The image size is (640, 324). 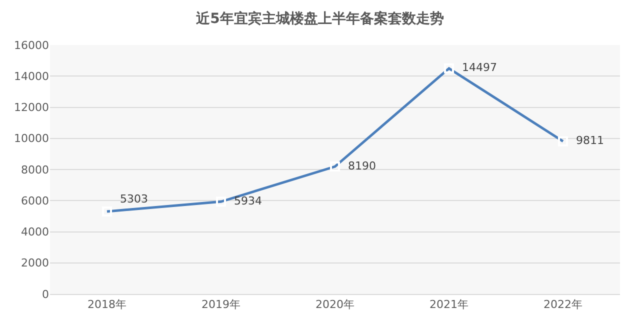 What do you see at coordinates (107, 305) in the screenshot?
I see `x-tick-label: 2018年` at bounding box center [107, 305].